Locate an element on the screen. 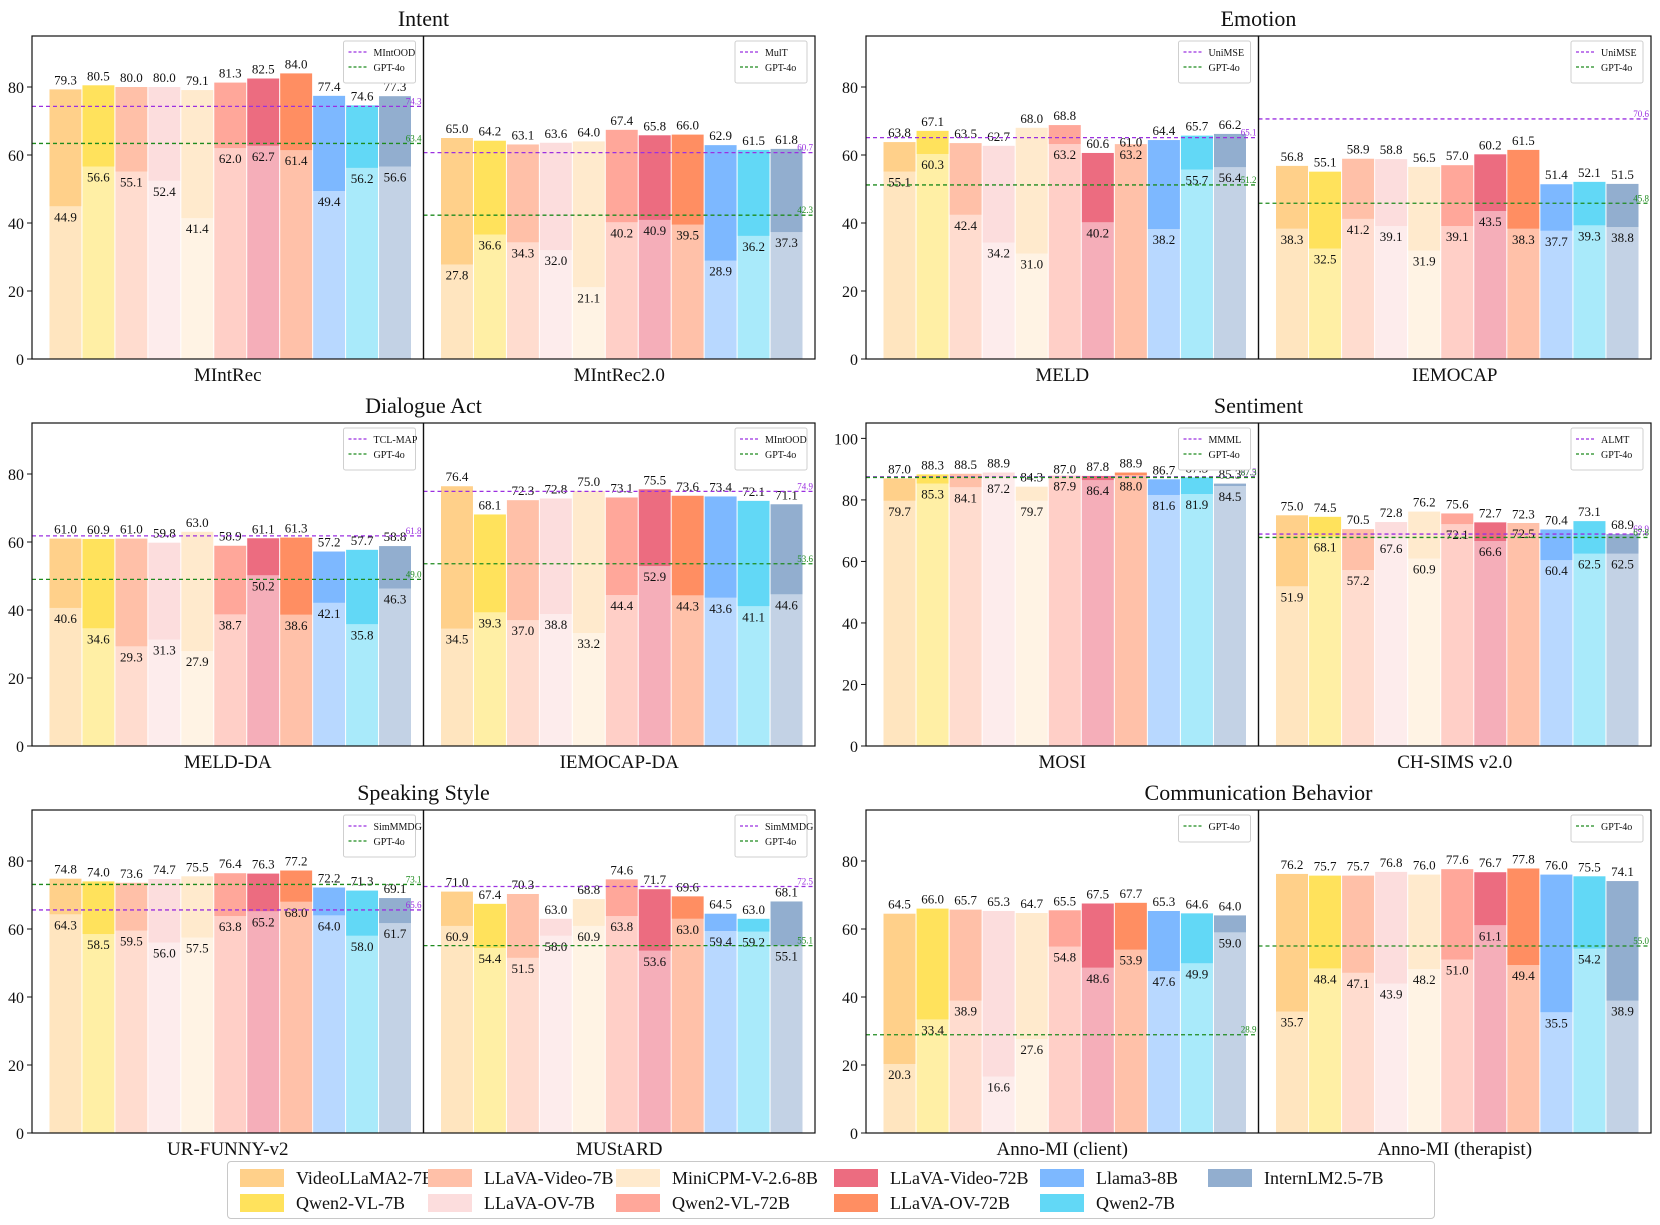 The height and width of the screenshot is (1225, 1660). bar-bottom-label: 38.6 is located at coordinates (296, 625).